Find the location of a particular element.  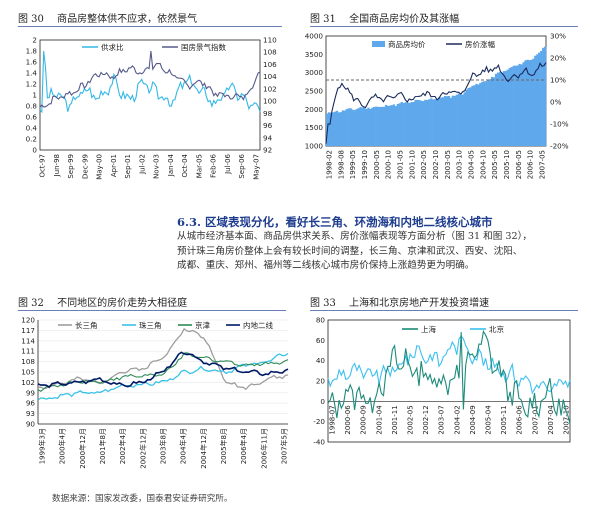

fig32-series-zsj-line is located at coordinates (163, 376).